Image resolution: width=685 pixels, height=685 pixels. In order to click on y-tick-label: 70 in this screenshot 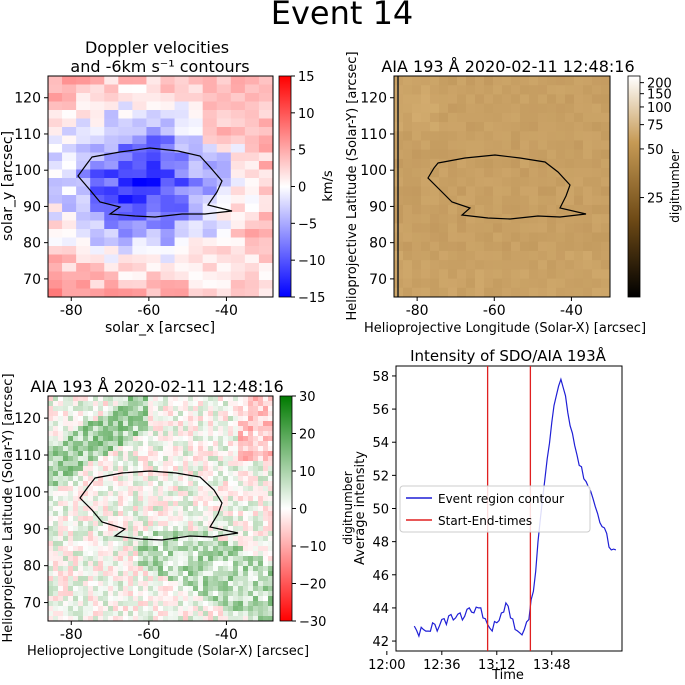, I will do `click(32, 604)`.